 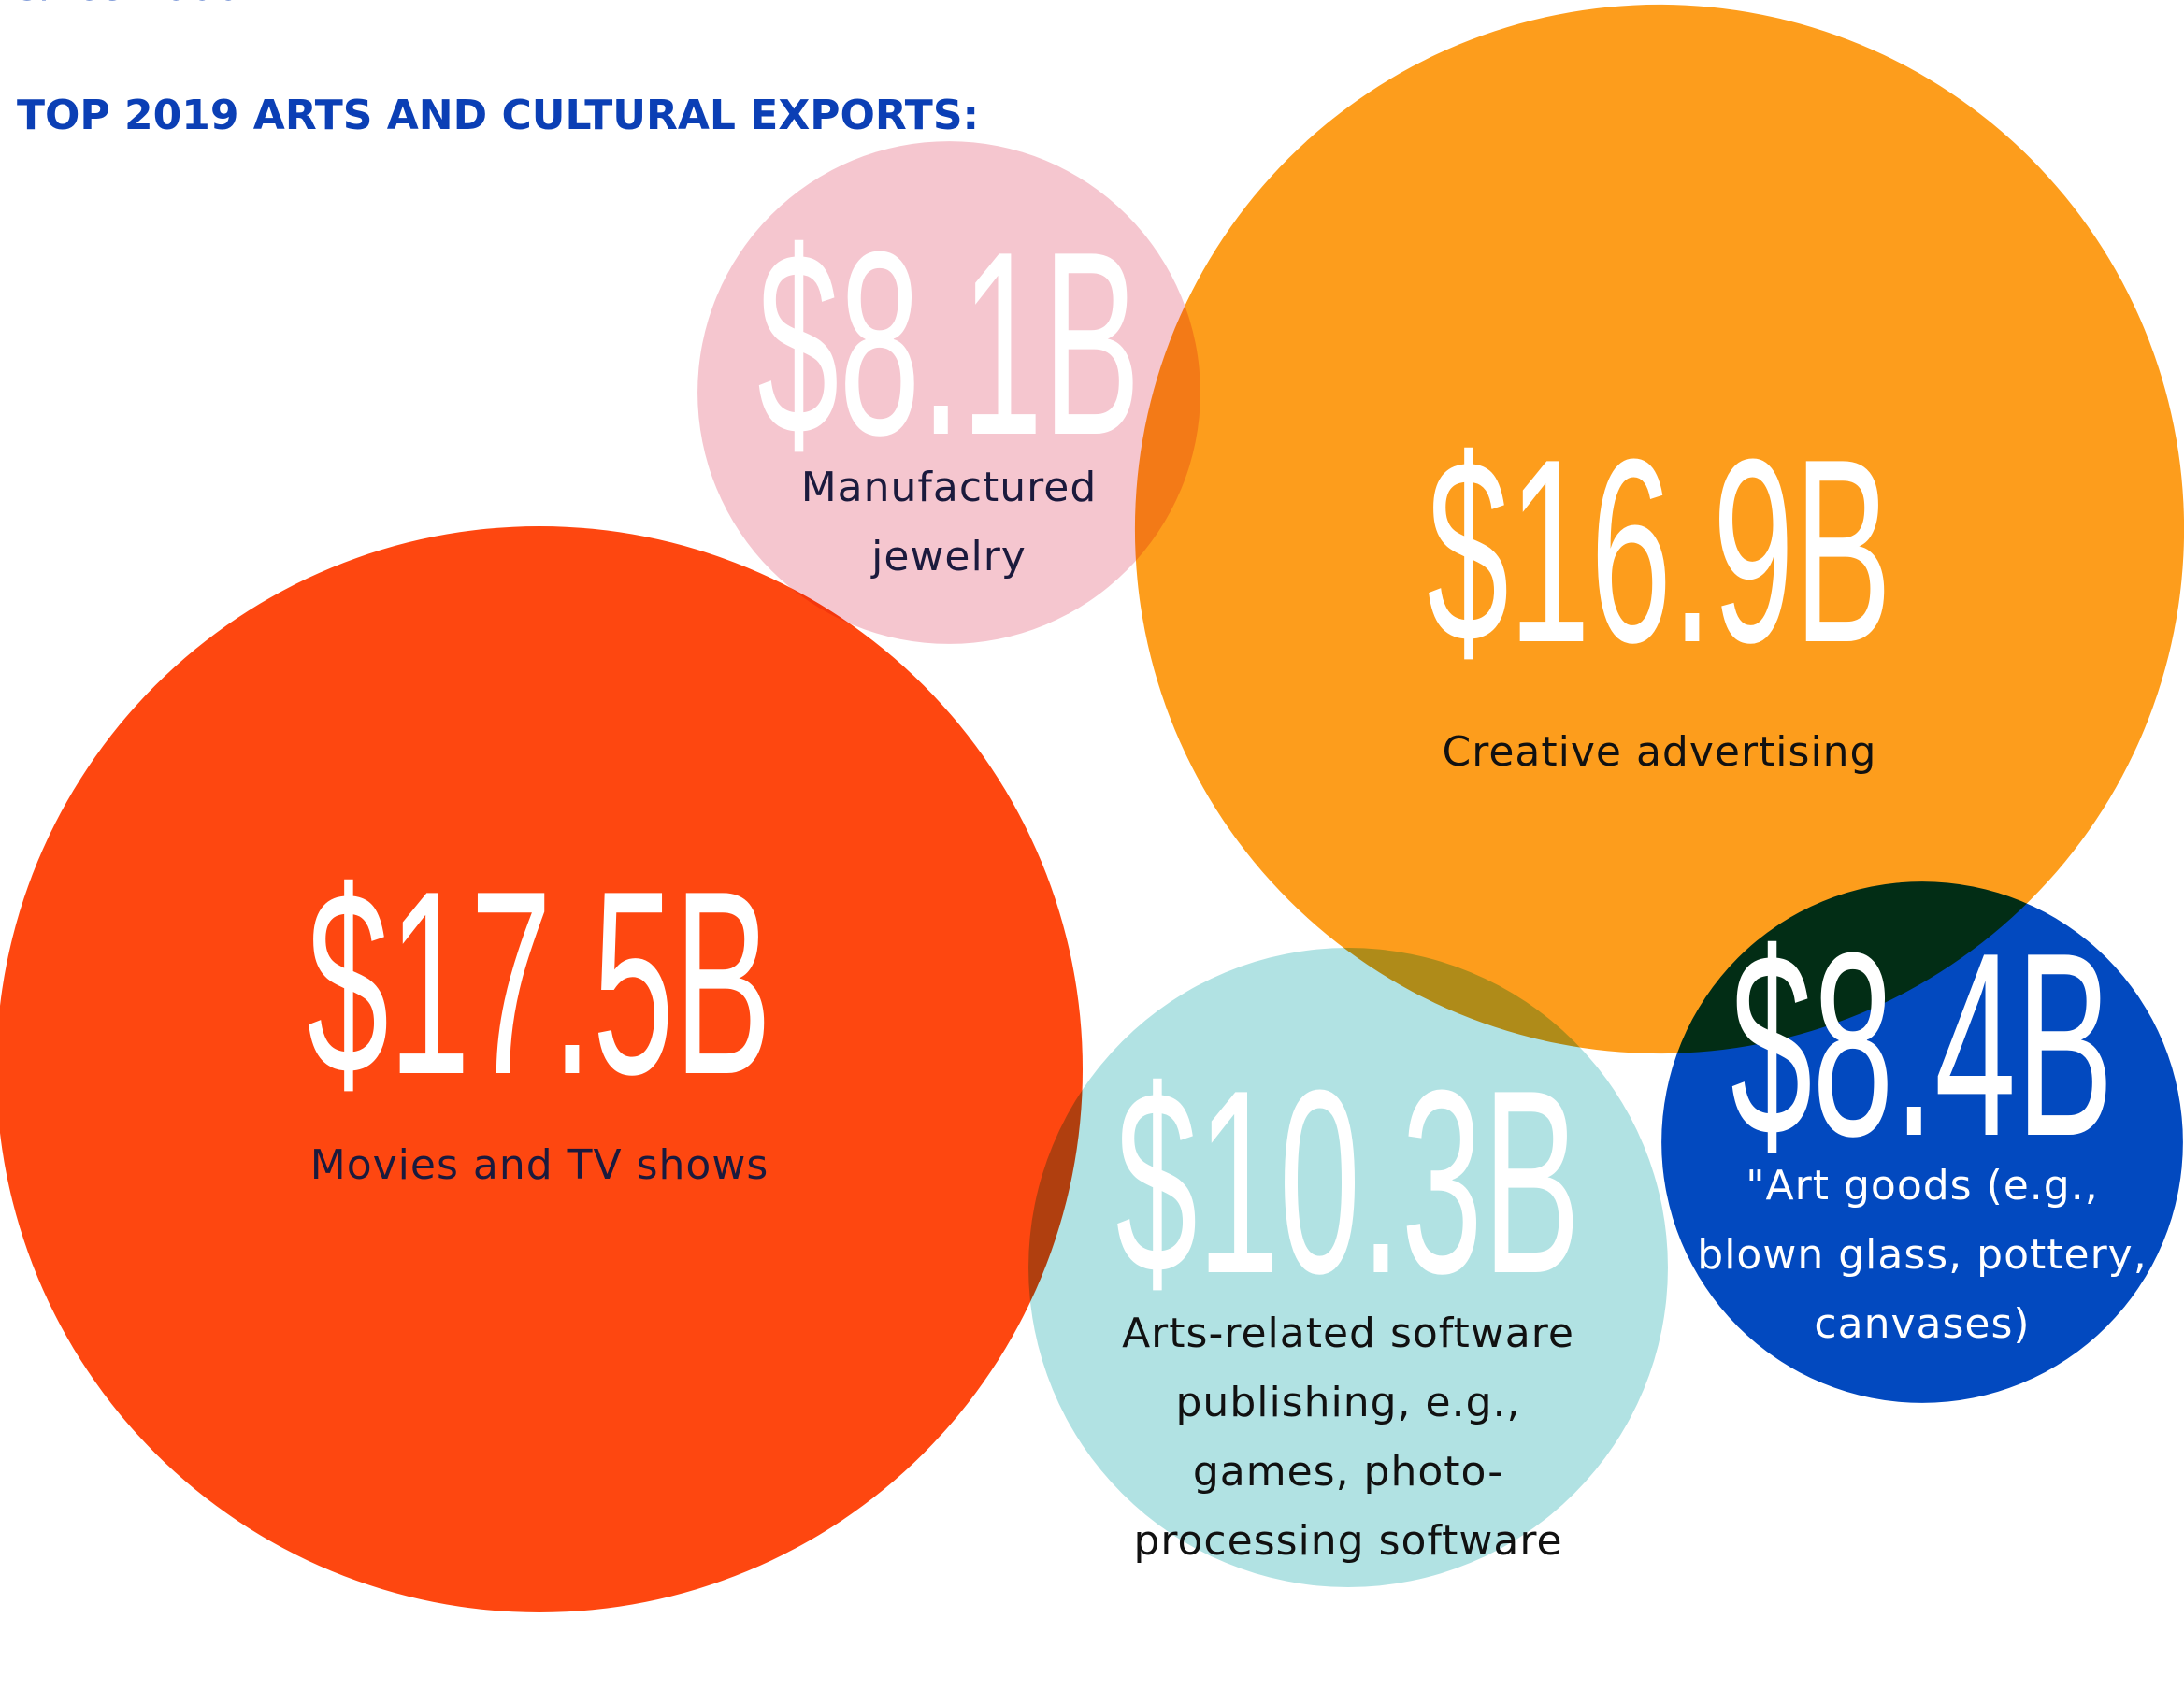 I want to click on value-label: $8.4B, so click(x=1922, y=1045).